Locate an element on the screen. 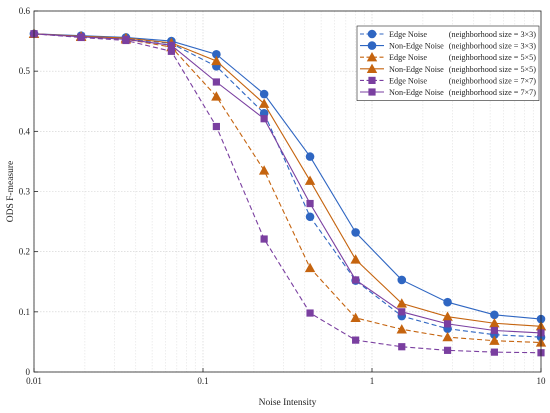 This screenshot has height=413, width=550. y-tick-label: 0.1 is located at coordinates (24, 312).